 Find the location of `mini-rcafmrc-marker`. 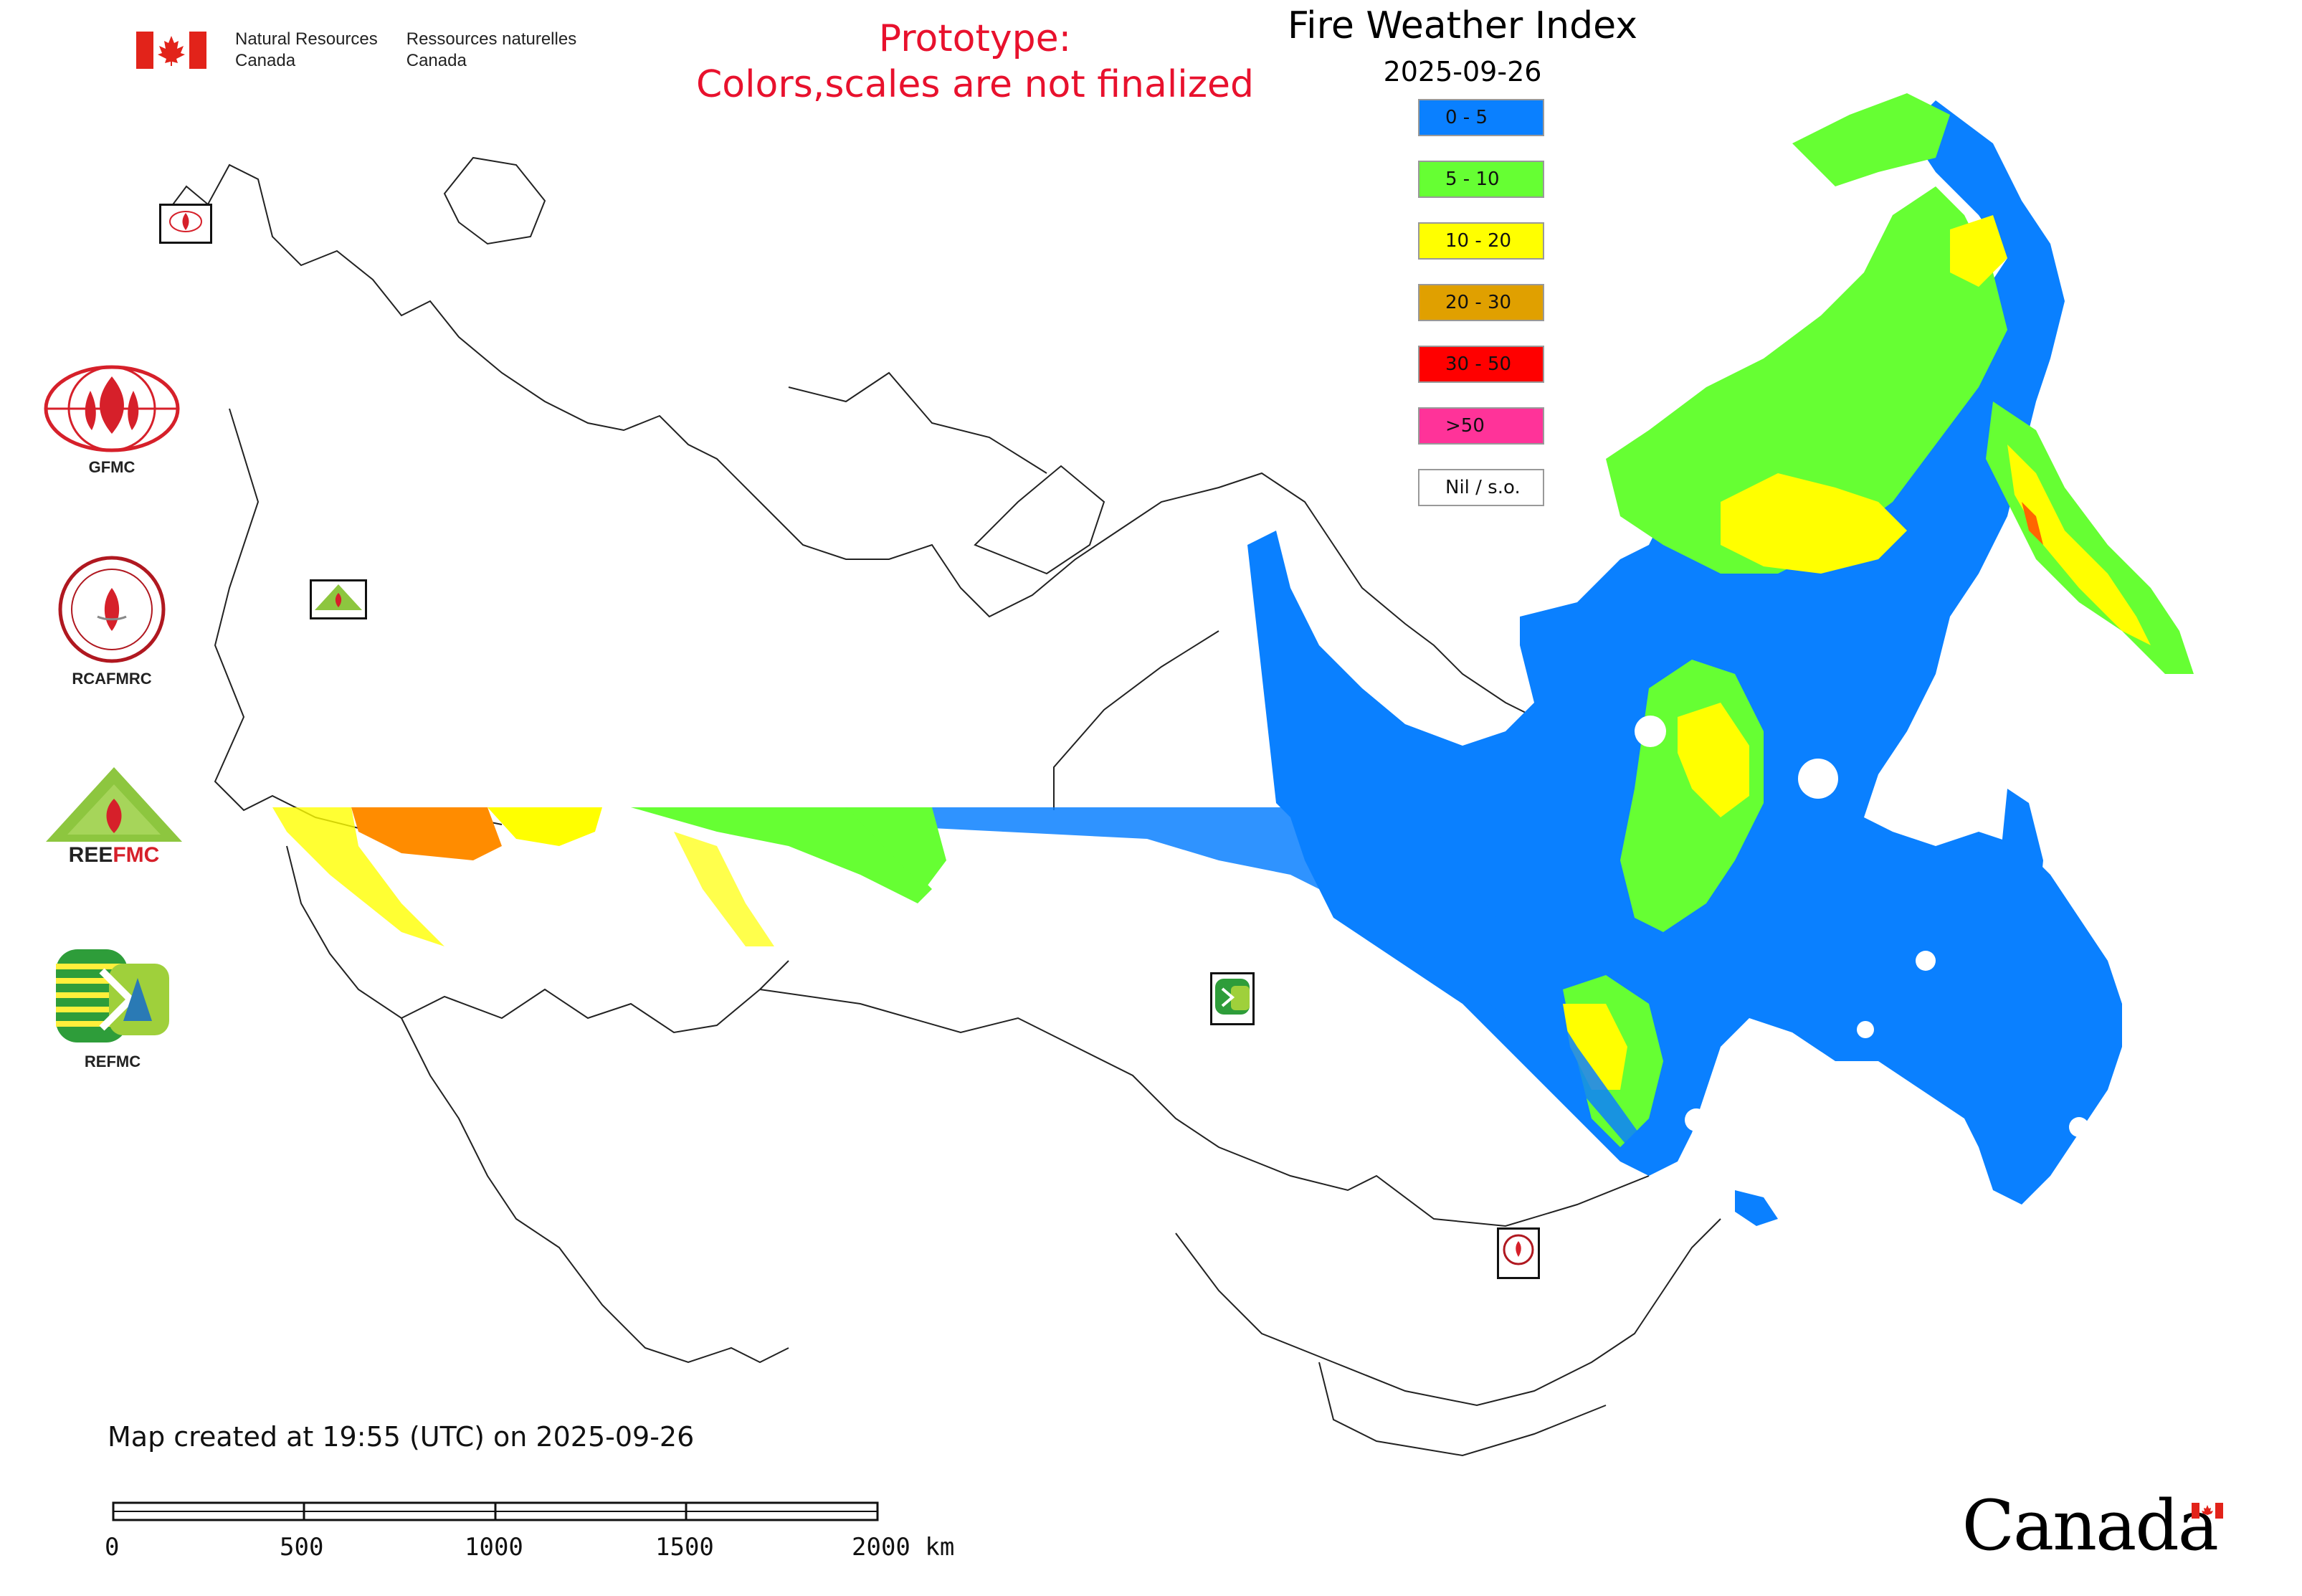

mini-rcafmrc-marker is located at coordinates (1519, 1253).